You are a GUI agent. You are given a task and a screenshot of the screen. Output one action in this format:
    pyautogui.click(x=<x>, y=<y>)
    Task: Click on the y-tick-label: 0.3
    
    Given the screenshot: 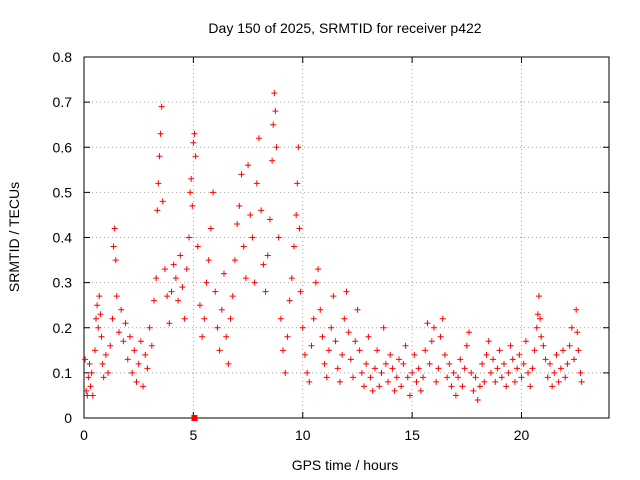 What is the action you would take?
    pyautogui.click(x=63, y=283)
    